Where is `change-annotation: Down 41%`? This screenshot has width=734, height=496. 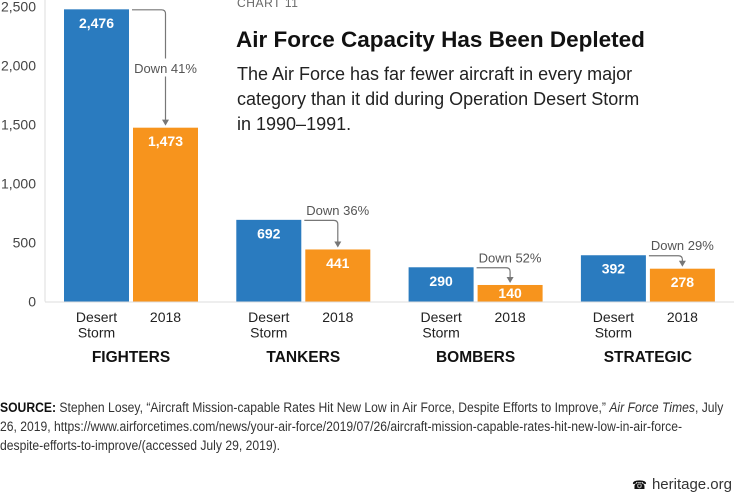 change-annotation: Down 41% is located at coordinates (165, 68).